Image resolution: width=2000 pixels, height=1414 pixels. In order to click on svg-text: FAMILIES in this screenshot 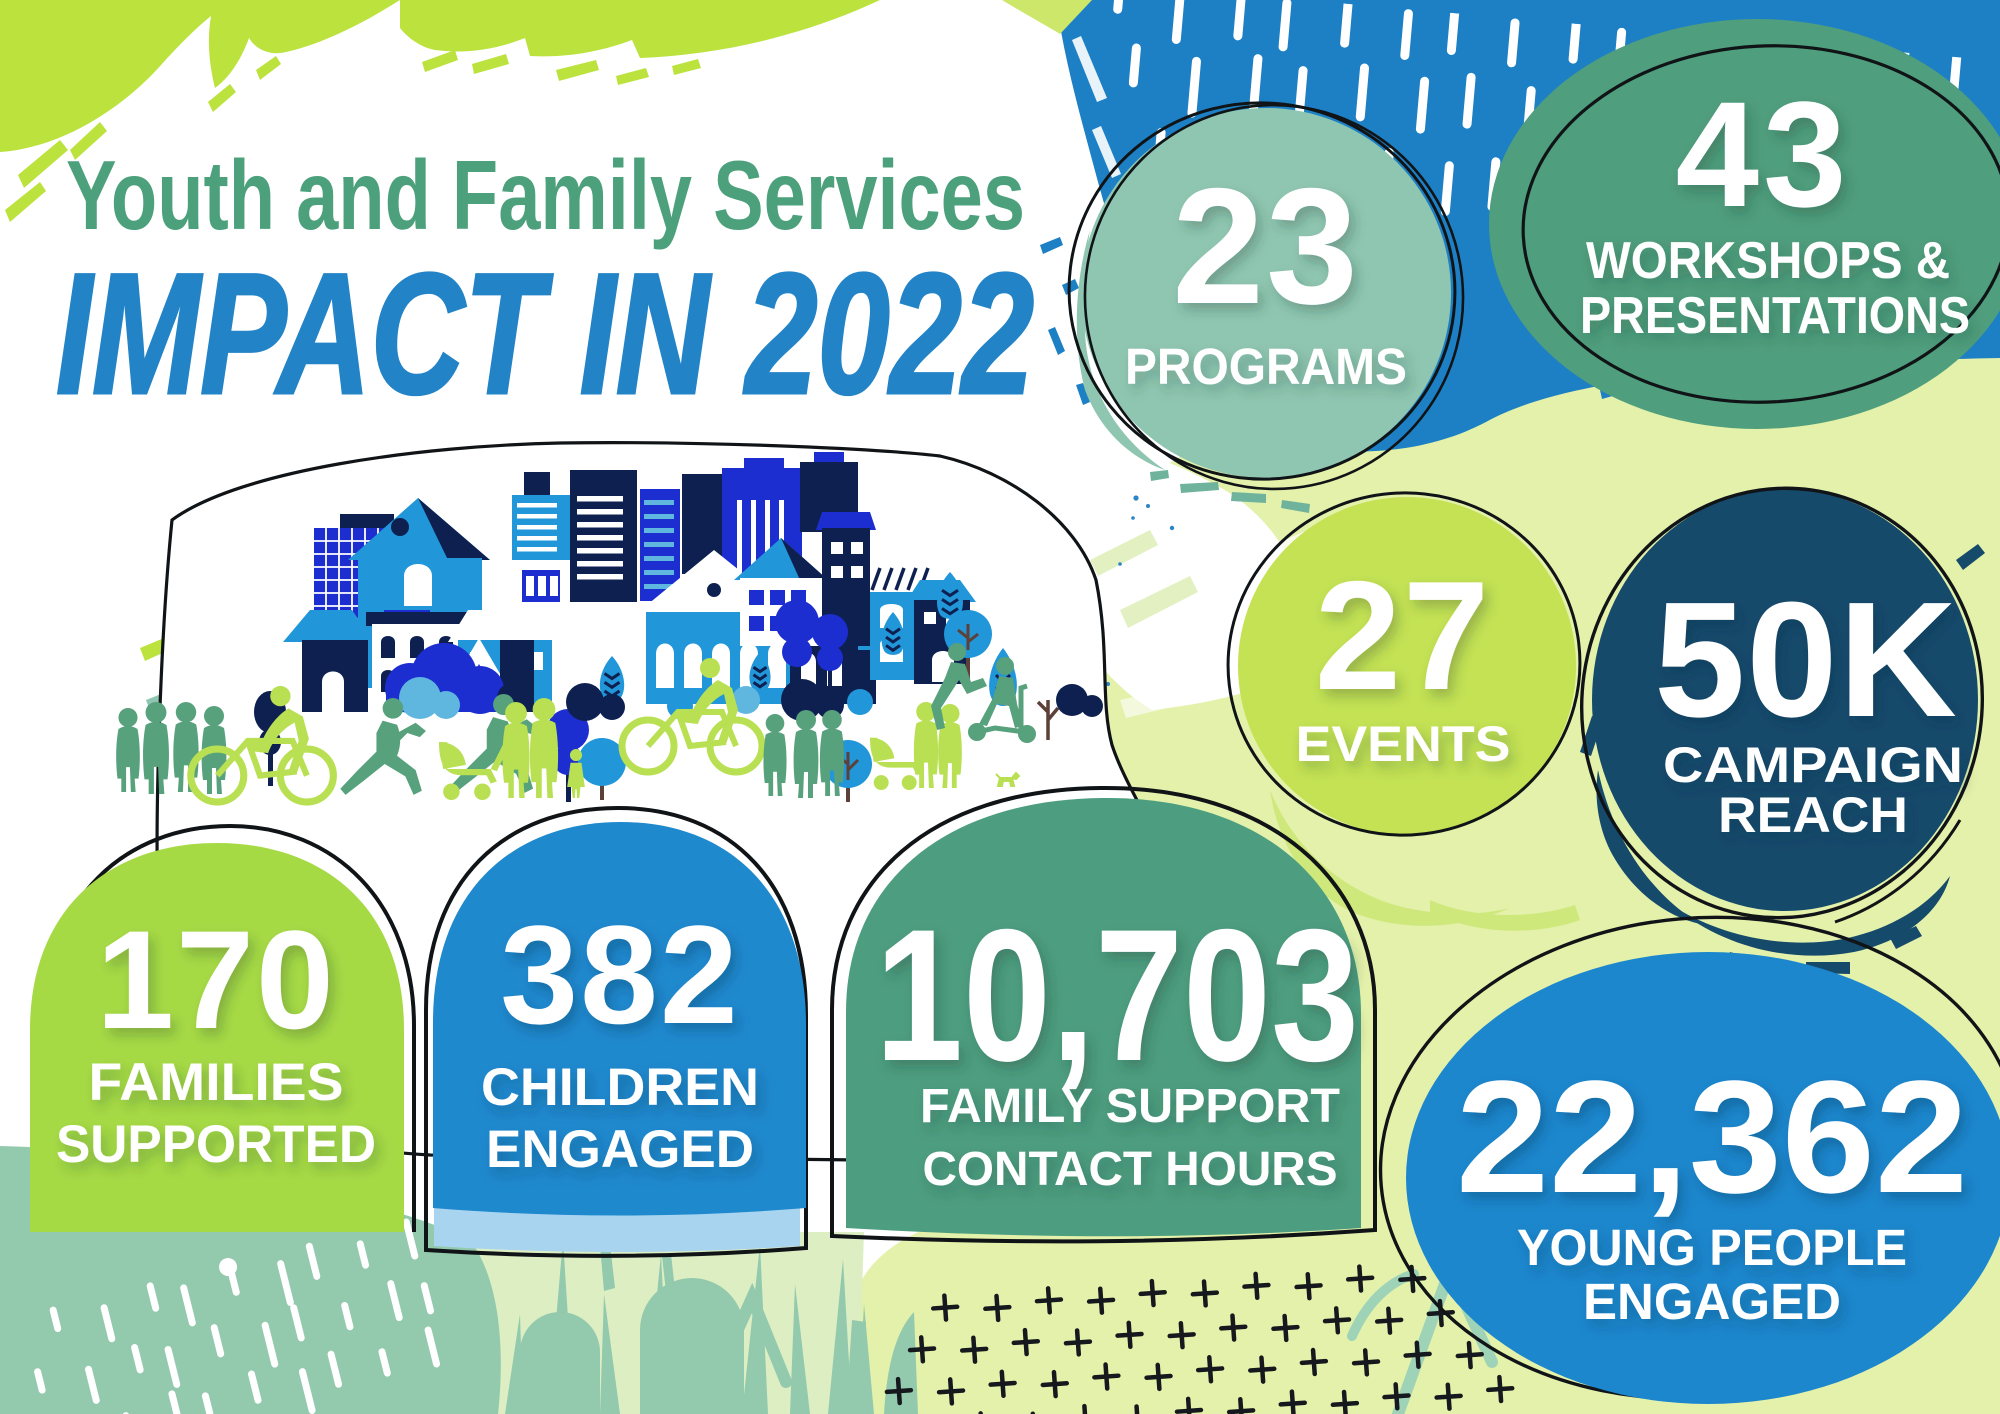, I will do `click(216, 1082)`.